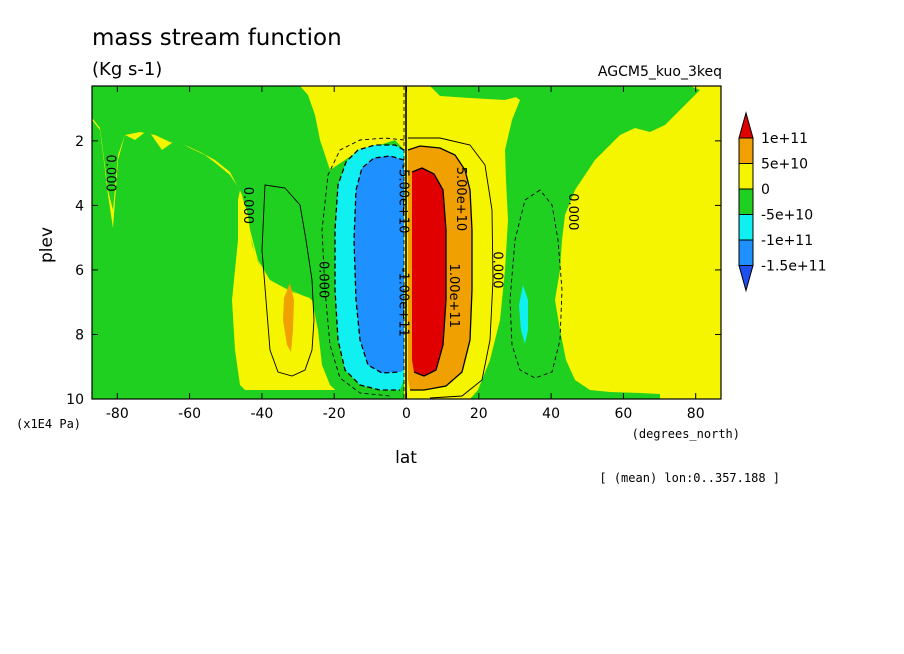 This screenshot has width=904, height=654. I want to click on x-tick-label: -40, so click(261, 414).